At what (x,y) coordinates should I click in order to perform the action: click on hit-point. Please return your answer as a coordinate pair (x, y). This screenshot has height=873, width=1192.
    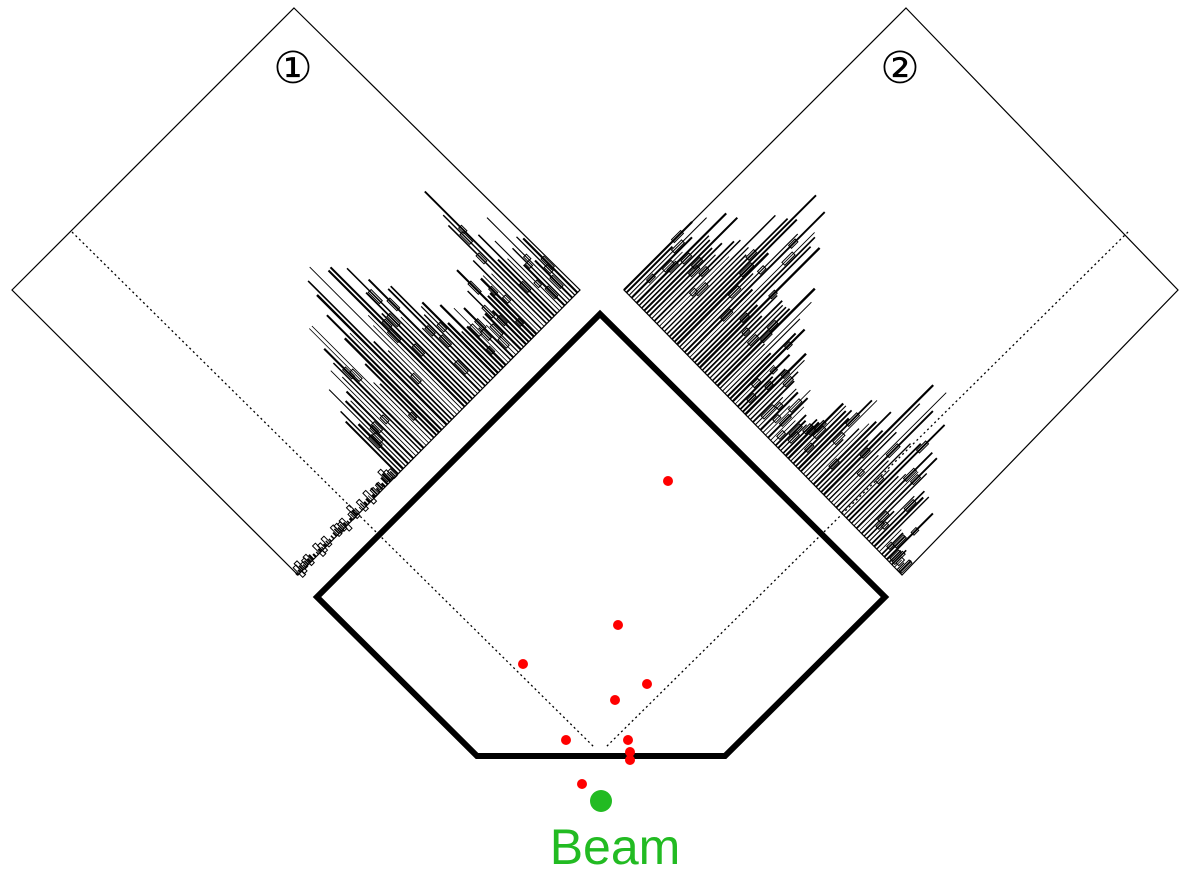
    Looking at the image, I should click on (630, 760).